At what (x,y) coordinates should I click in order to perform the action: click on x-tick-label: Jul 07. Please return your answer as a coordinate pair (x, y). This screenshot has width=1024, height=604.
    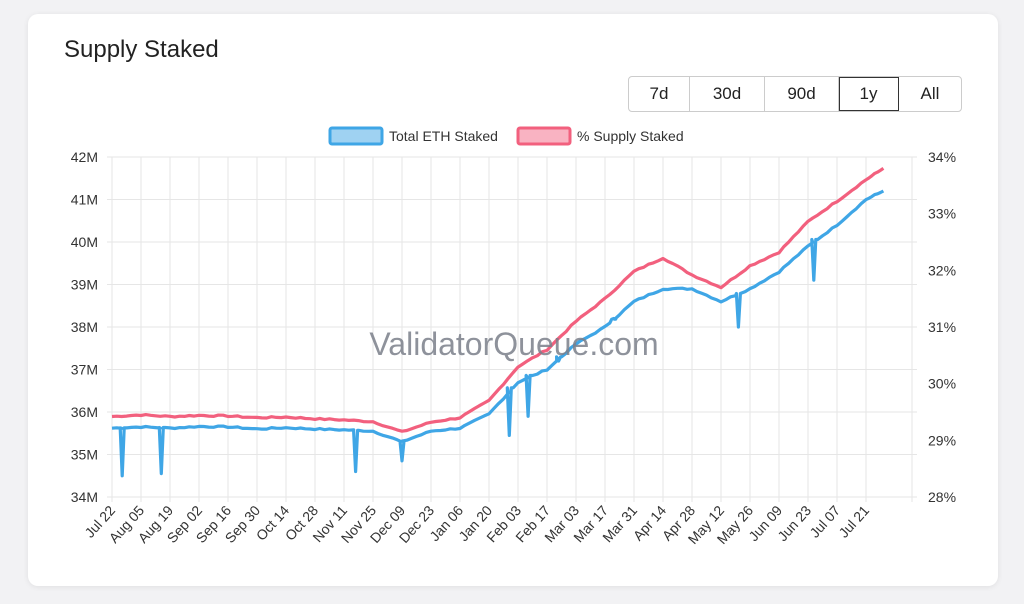
    Looking at the image, I should click on (824, 521).